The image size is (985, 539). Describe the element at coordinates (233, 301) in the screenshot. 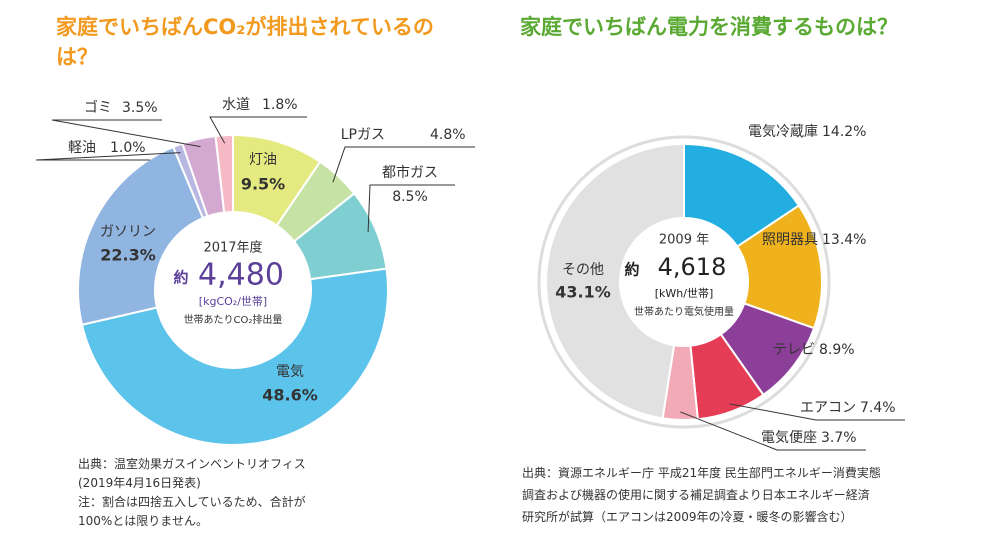

I see `center-unit: [kgCO₂/世帯]` at that location.